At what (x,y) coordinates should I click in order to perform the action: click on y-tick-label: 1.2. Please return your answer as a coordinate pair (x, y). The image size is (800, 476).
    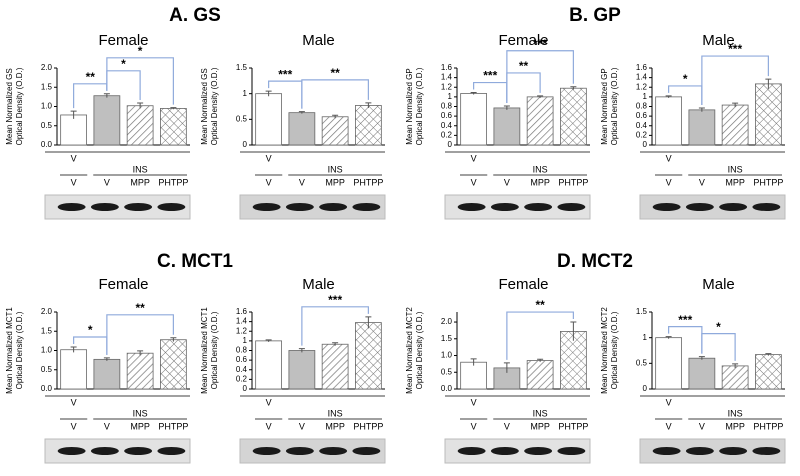
    Looking at the image, I should click on (642, 86).